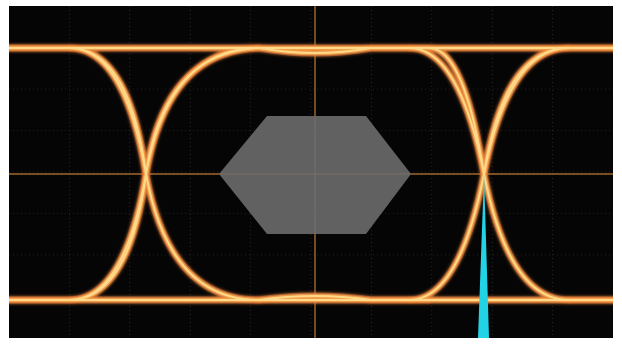 This screenshot has width=622, height=344. What do you see at coordinates (483, 256) in the screenshot?
I see `jitter-histogram` at bounding box center [483, 256].